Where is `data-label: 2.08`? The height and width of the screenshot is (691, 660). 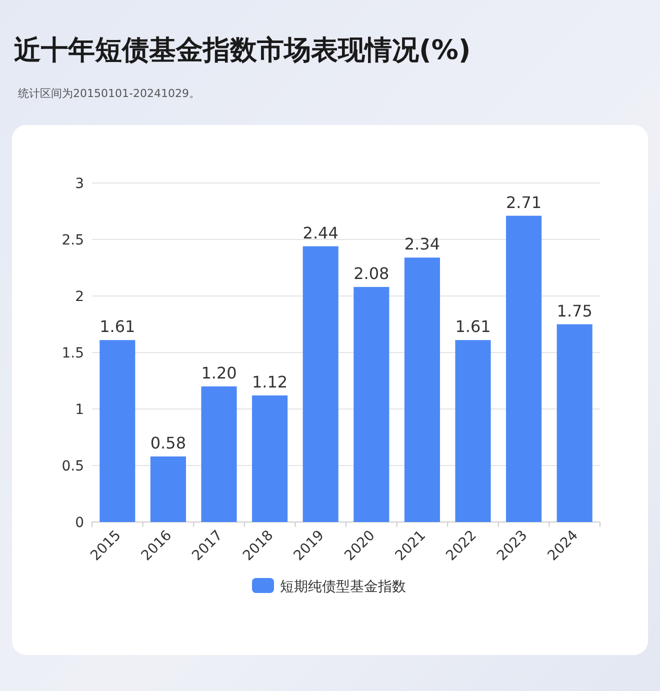
data-label: 2.08 is located at coordinates (372, 273).